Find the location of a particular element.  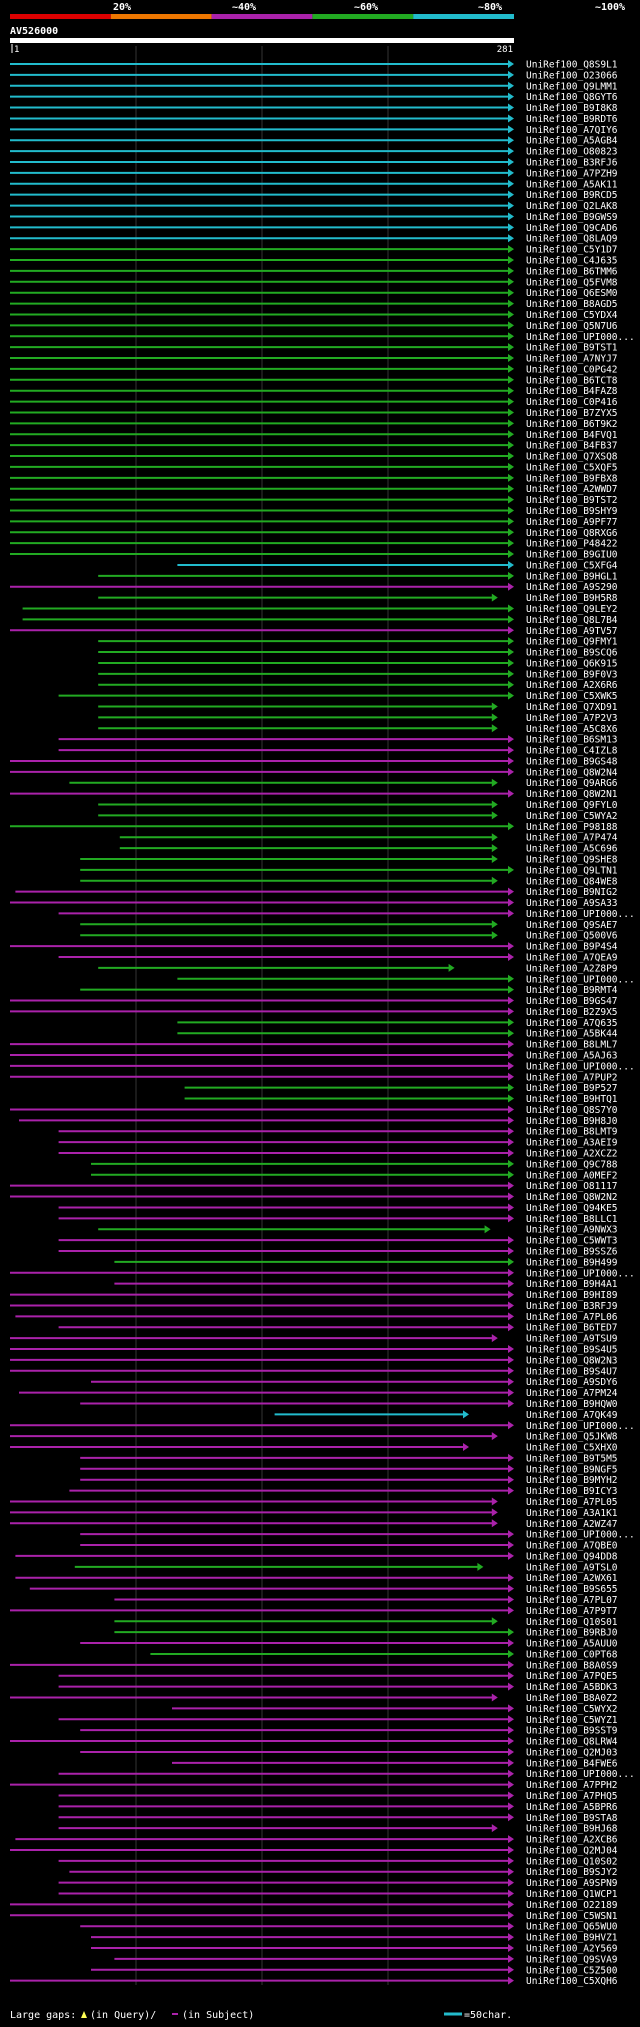

hit-label: UniRef100_Q5FVM8 is located at coordinates (572, 282).